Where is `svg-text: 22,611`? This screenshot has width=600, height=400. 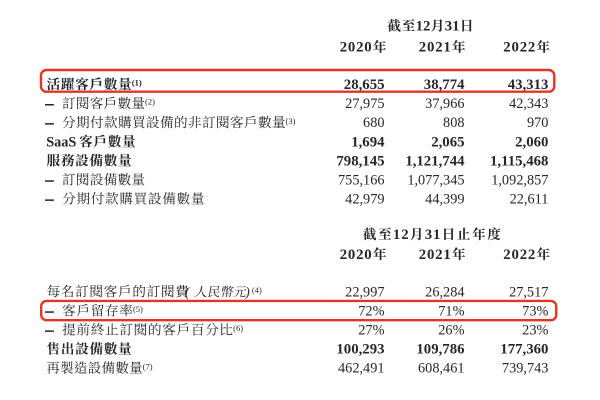 svg-text: 22,611 is located at coordinates (529, 200).